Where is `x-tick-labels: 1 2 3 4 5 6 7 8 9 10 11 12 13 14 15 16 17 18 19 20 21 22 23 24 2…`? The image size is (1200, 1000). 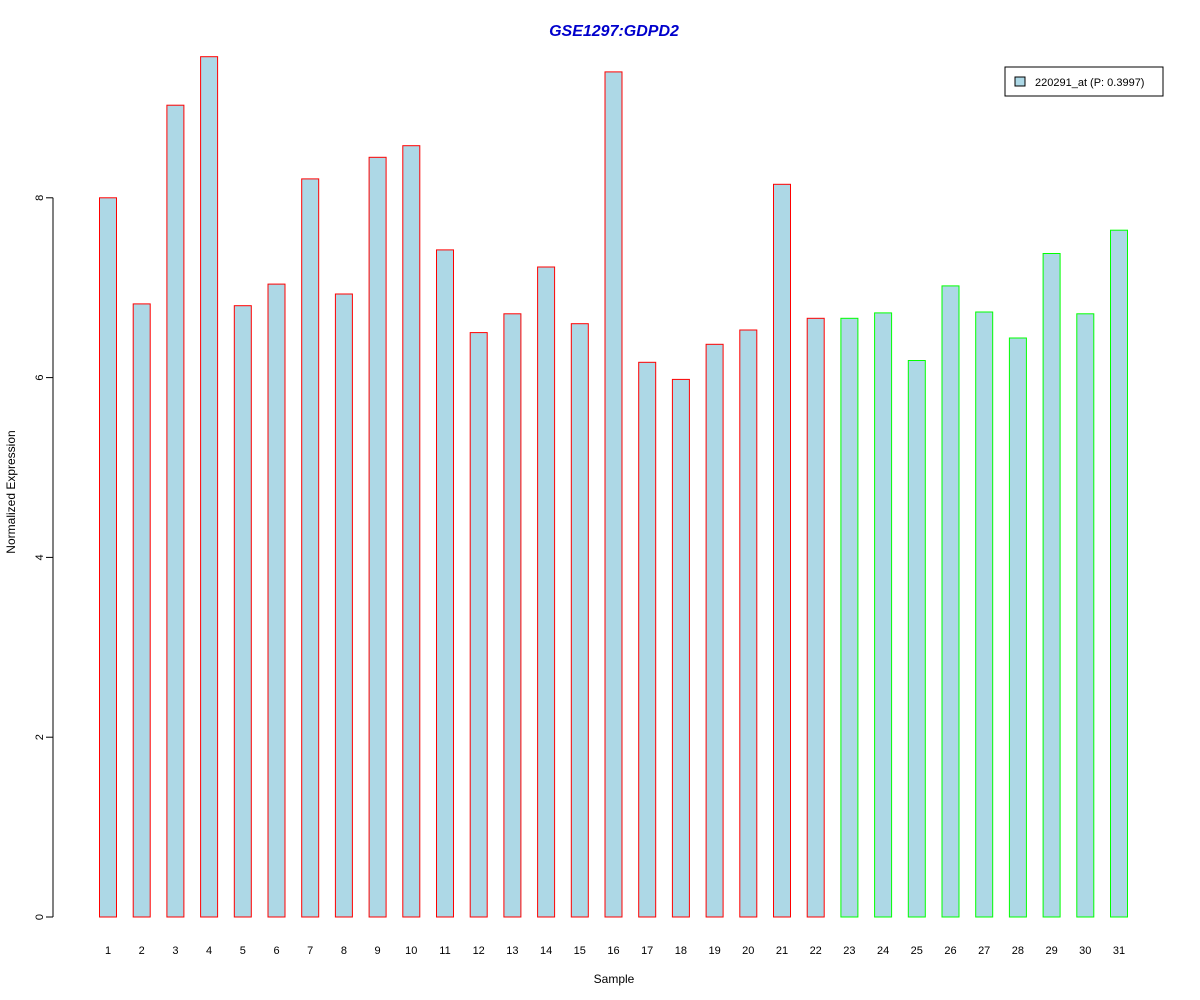 x-tick-labels: 1 2 3 4 5 6 7 8 9 10 11 12 13 14 15 16 17 18 19 20 21 22 23 24 2… is located at coordinates (615, 951).